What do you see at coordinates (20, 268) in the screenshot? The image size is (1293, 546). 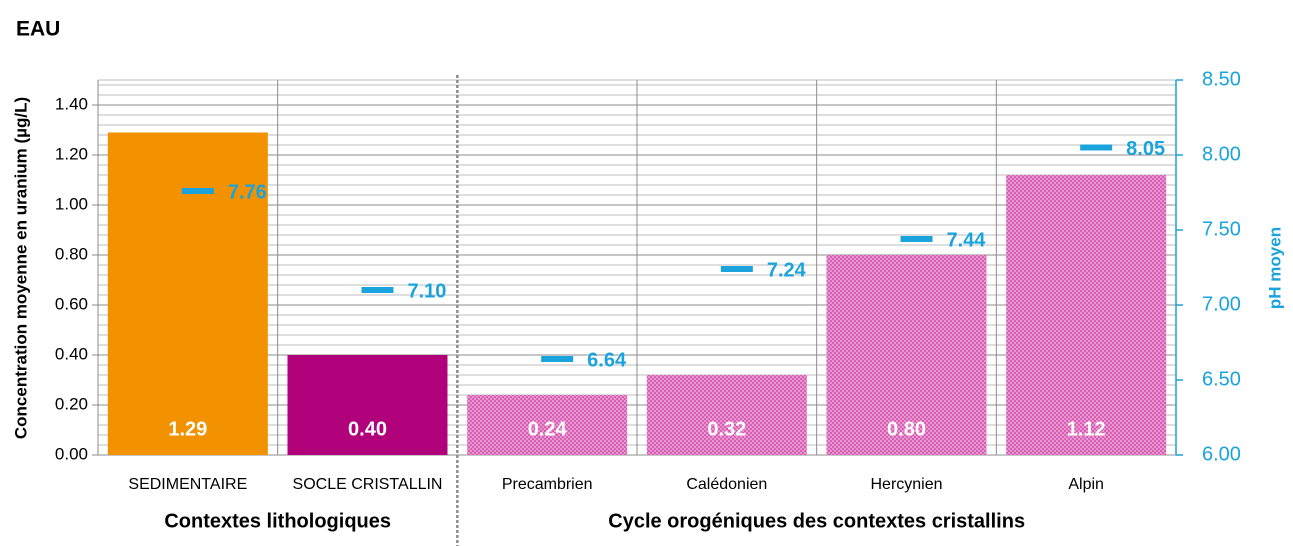 I see `y-axis-label: Concentration moyenne en uranium (µg/L)` at bounding box center [20, 268].